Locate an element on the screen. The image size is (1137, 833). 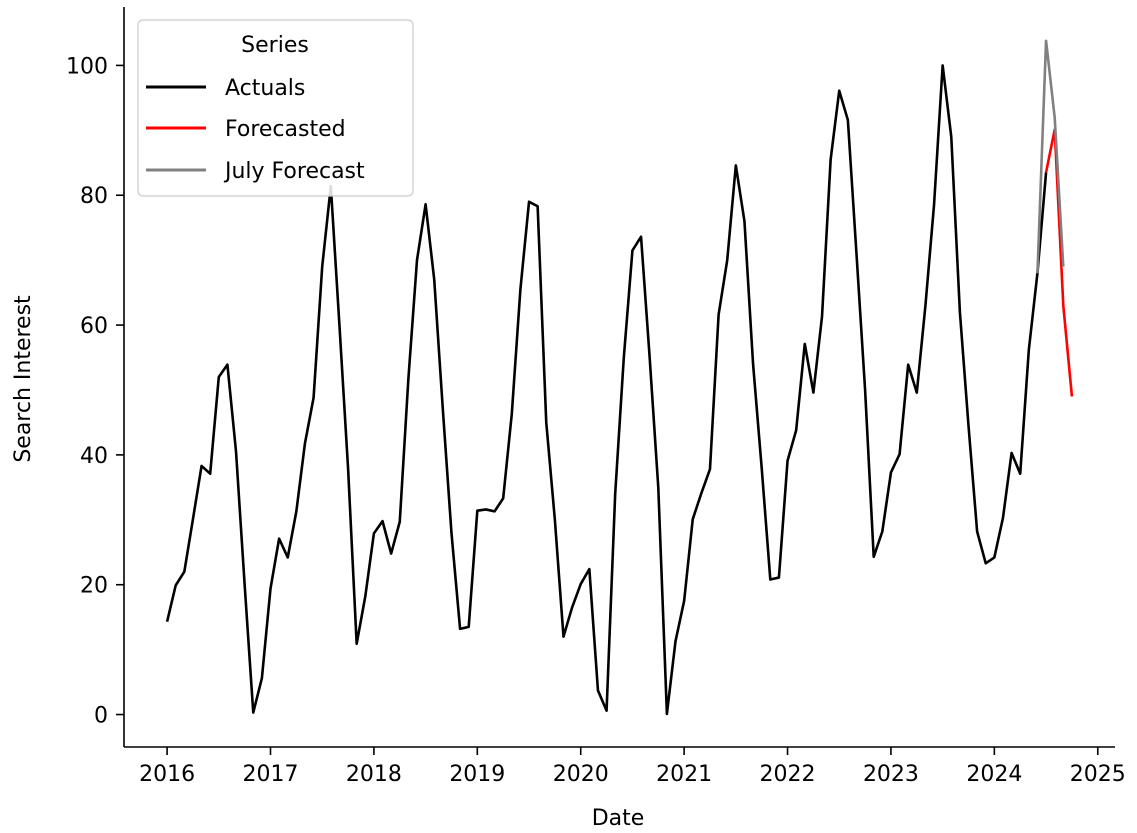
x-tick-label: 2023 is located at coordinates (891, 774).